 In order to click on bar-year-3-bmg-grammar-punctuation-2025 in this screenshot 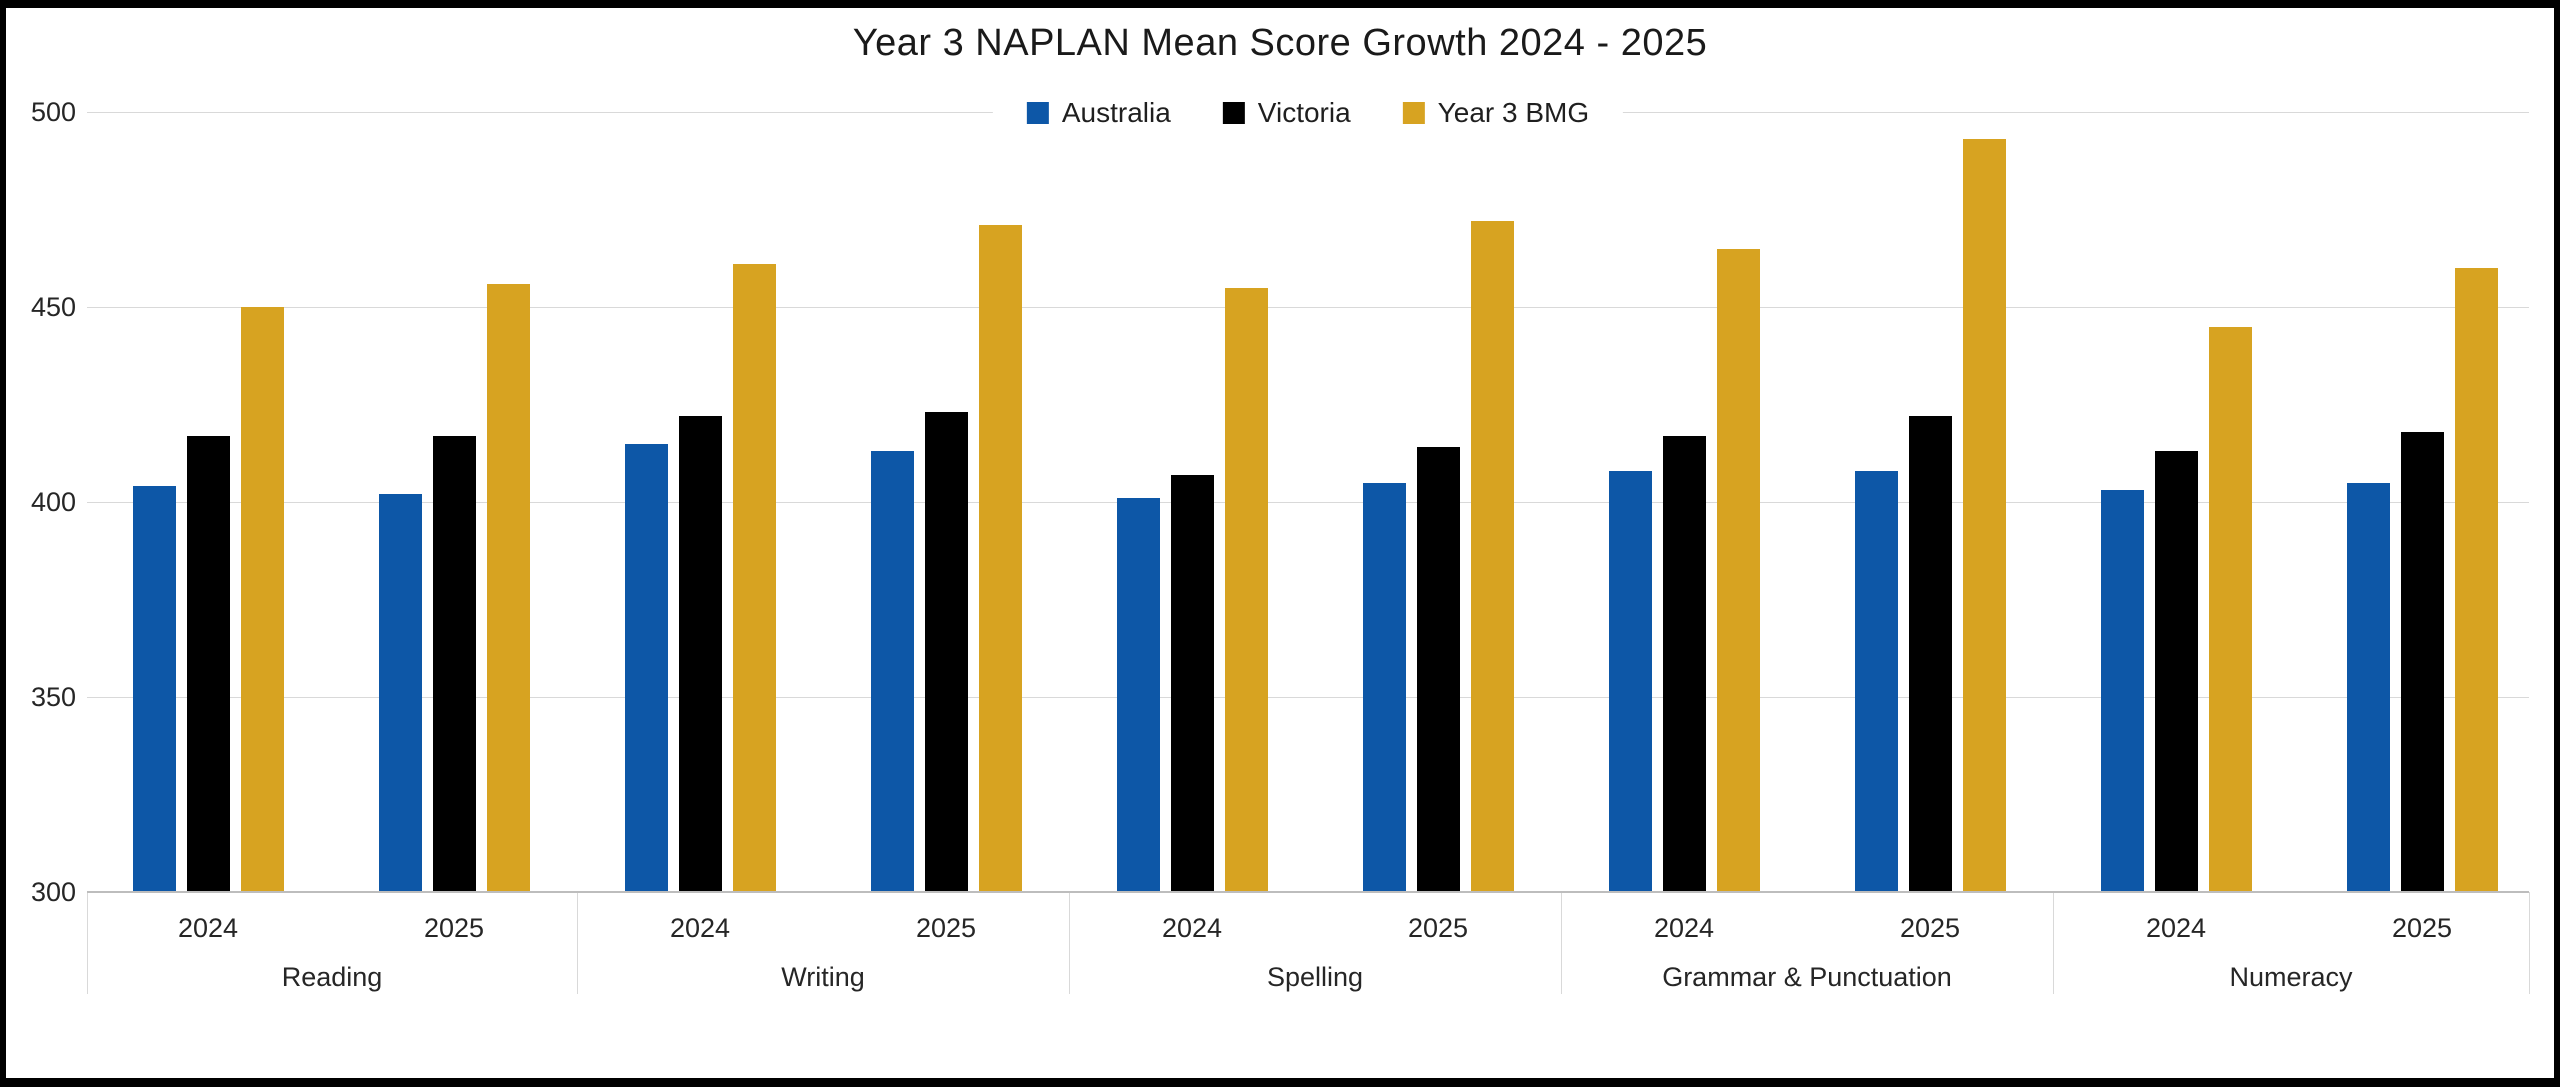, I will do `click(1984, 515)`.